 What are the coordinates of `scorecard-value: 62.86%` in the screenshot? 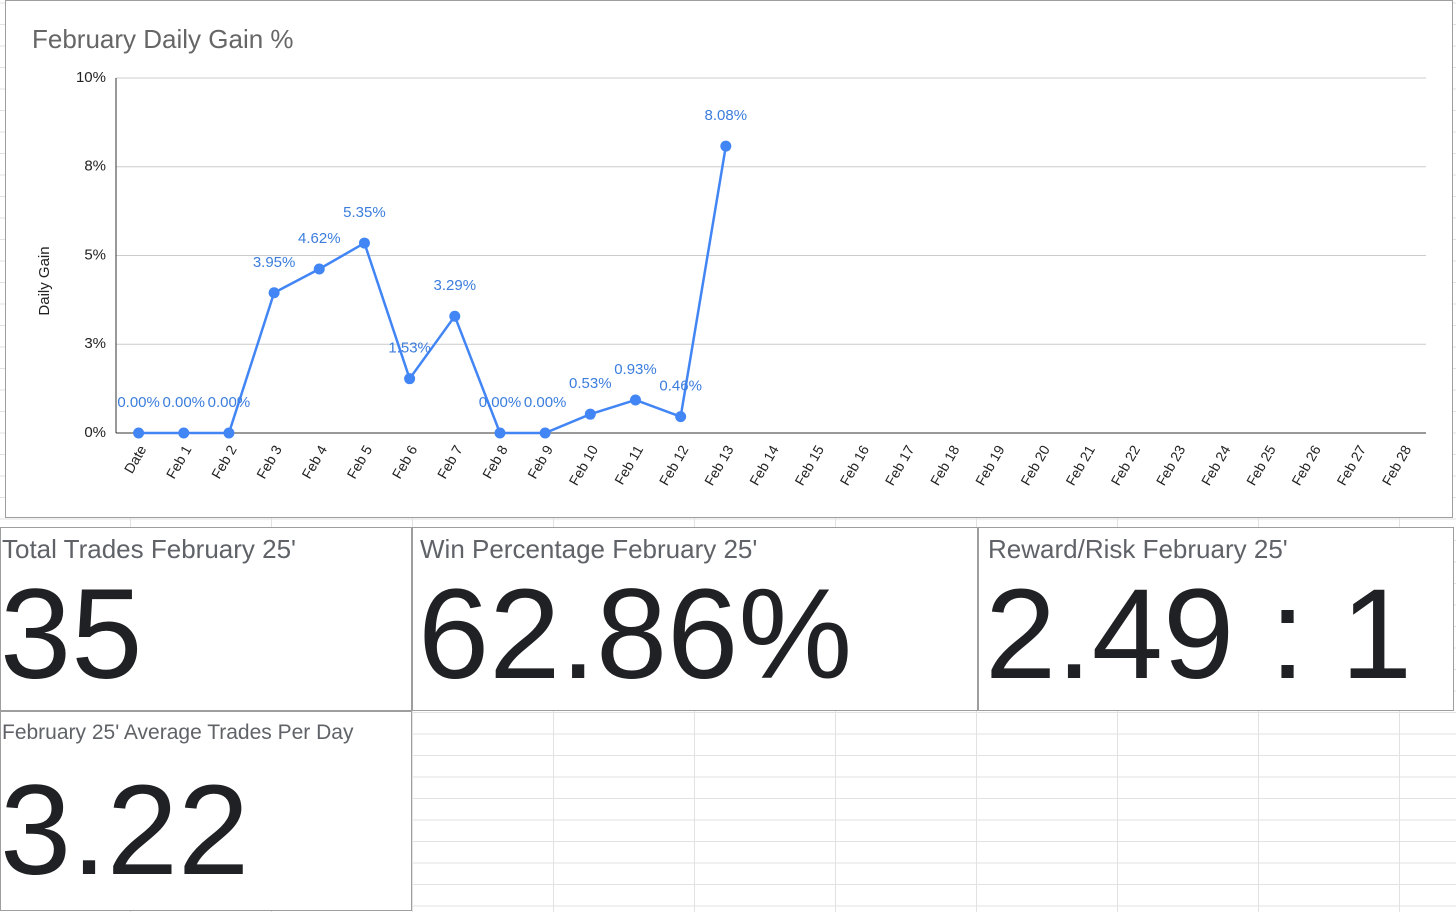 It's located at (635, 634).